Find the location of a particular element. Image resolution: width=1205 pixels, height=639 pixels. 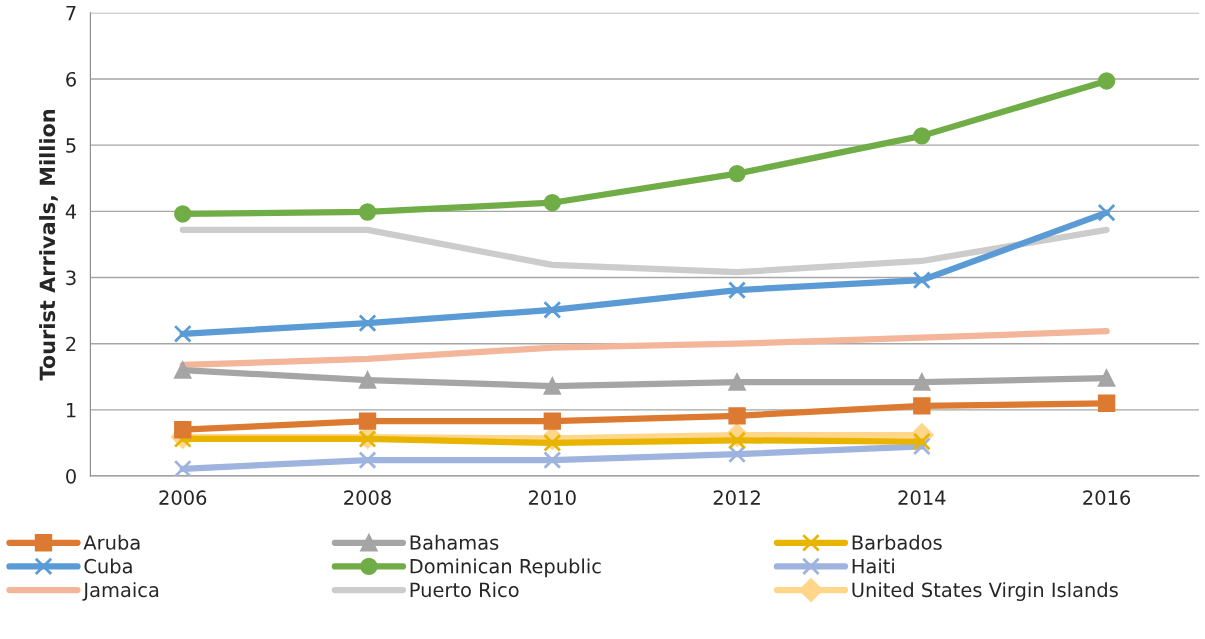

legend-label: Dominican Republic is located at coordinates (505, 568).